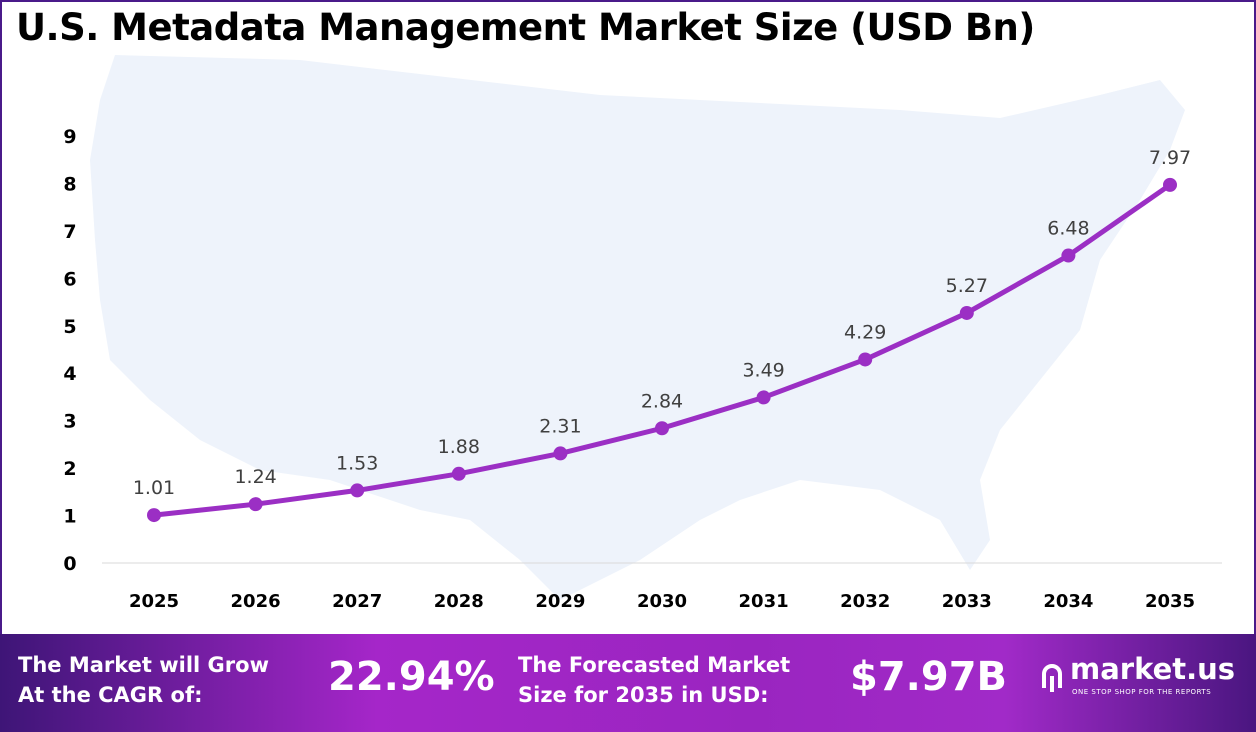 Image resolution: width=1256 pixels, height=732 pixels. I want to click on forecast-label-line1: The Forecasted Market, so click(654, 665).